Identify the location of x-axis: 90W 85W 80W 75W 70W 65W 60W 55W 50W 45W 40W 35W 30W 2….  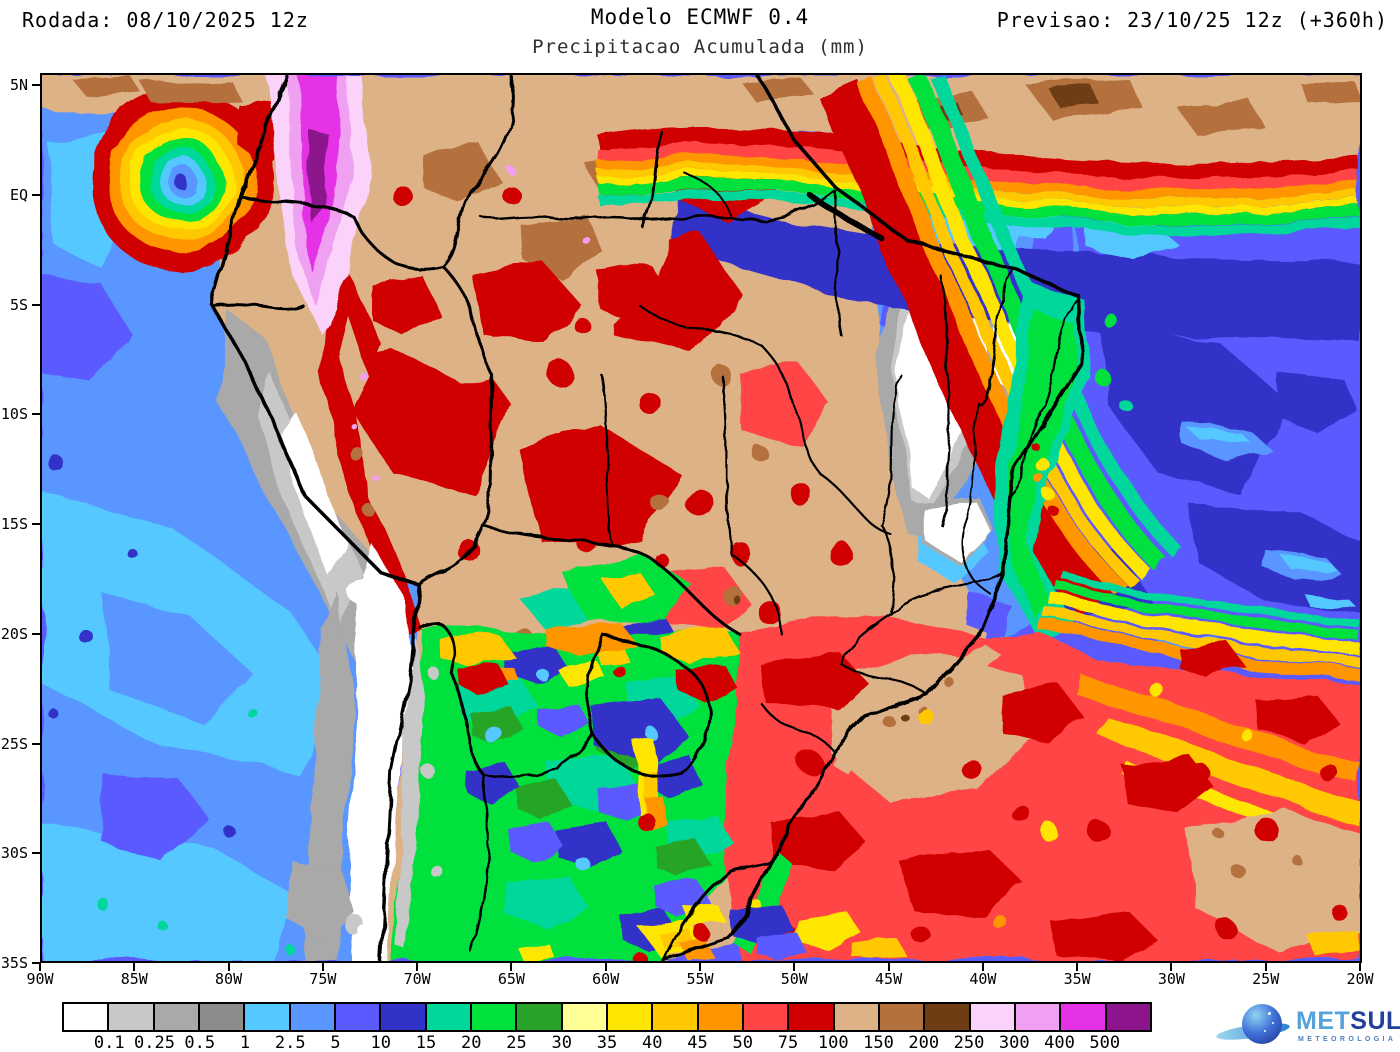
(700, 976).